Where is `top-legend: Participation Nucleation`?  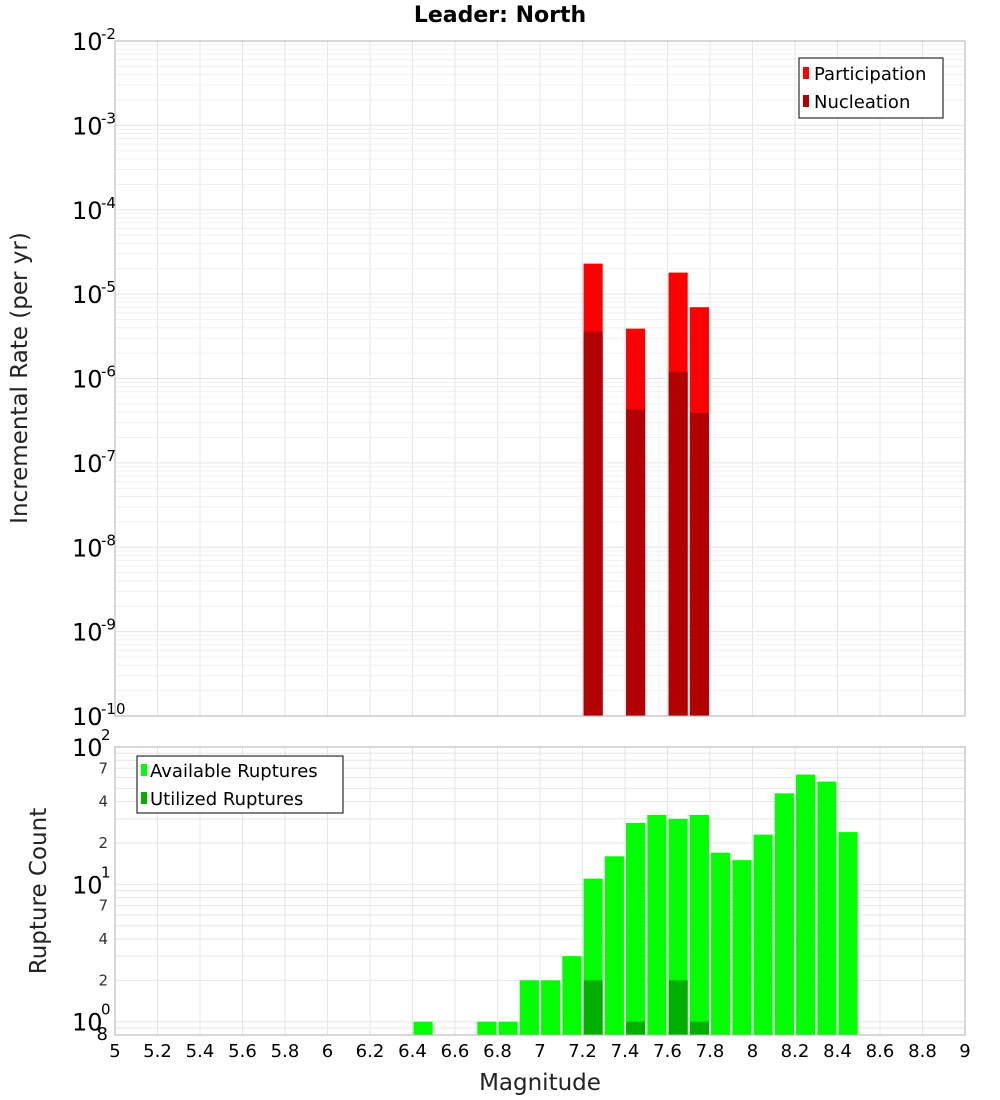
top-legend: Participation Nucleation is located at coordinates (871, 88).